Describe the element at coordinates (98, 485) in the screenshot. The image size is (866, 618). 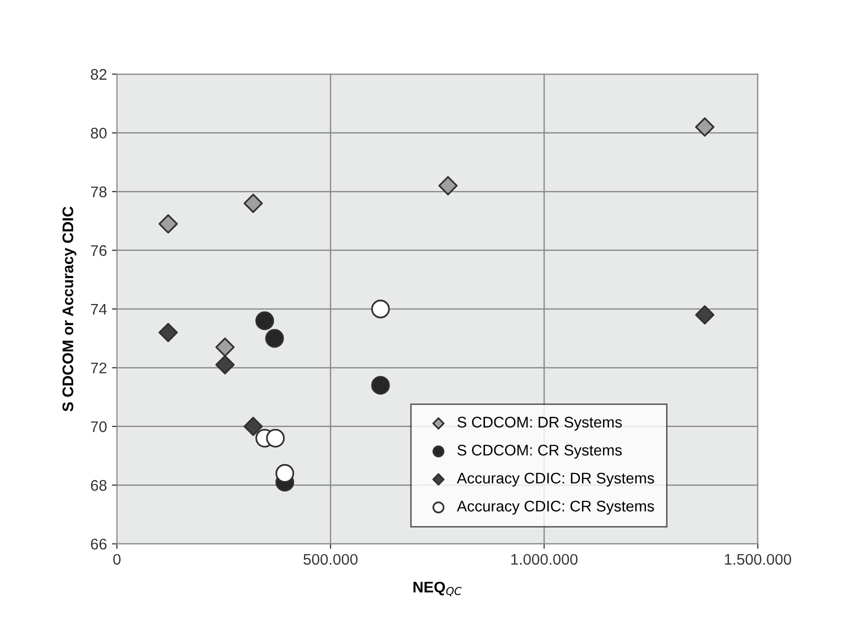
I see `y-tick-label: 68` at that location.